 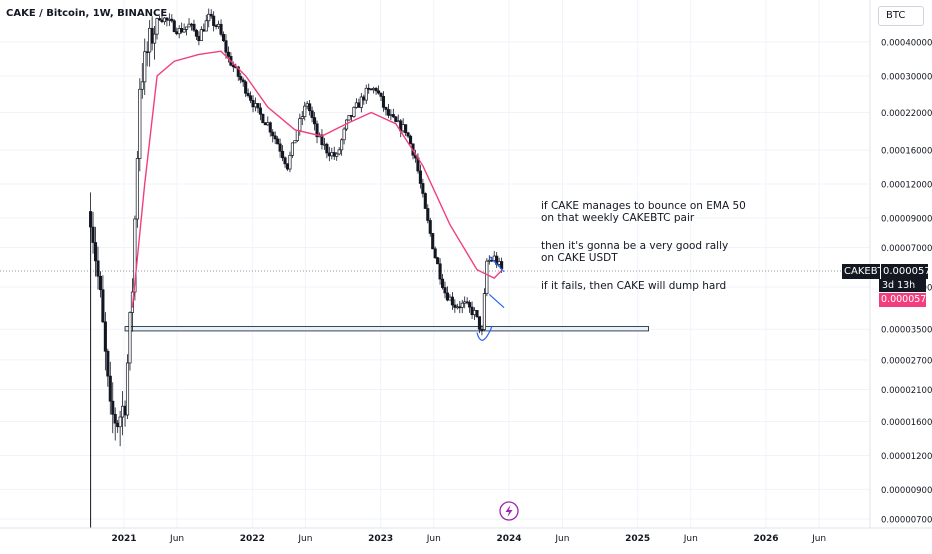 What do you see at coordinates (906, 361) in the screenshot?
I see `y-tick-label: 0.00002700` at bounding box center [906, 361].